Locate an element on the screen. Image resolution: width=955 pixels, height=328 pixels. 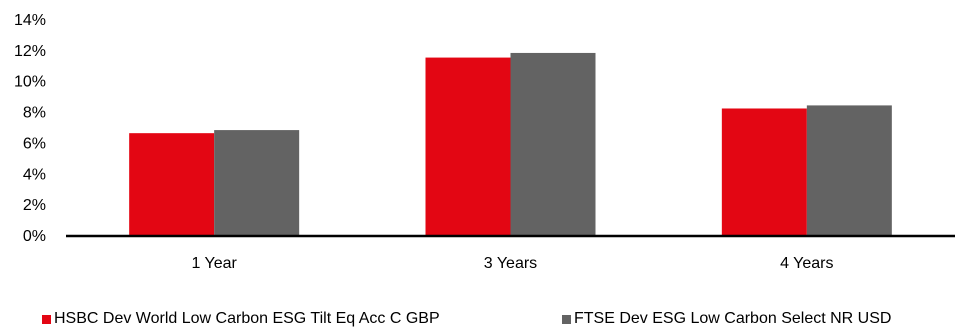
legend-item-ftse: FTSE Dev ESG Low Carbon Select NR USD is located at coordinates (726, 319).